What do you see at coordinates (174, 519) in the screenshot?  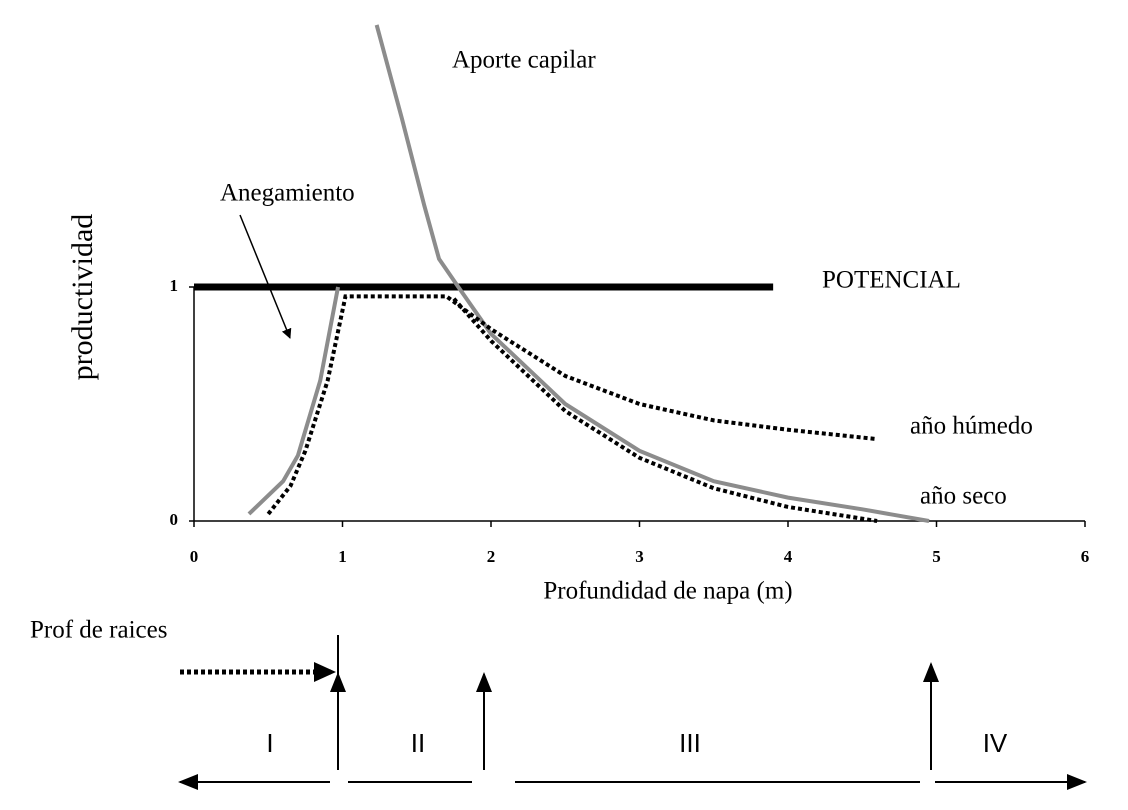 I see `y-tick-label: 0` at bounding box center [174, 519].